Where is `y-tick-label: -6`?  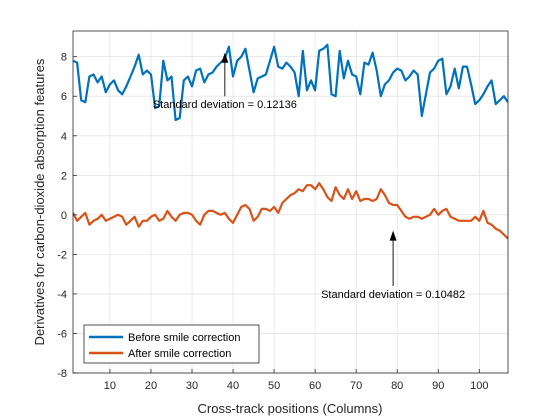
y-tick-label: -6 is located at coordinates (62, 334).